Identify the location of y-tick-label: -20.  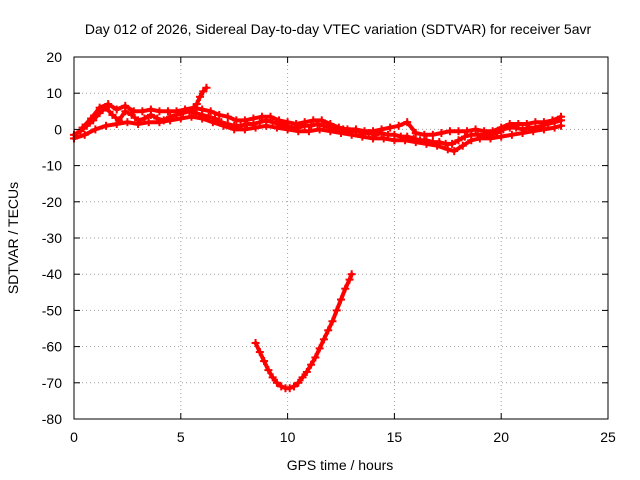
(52, 202).